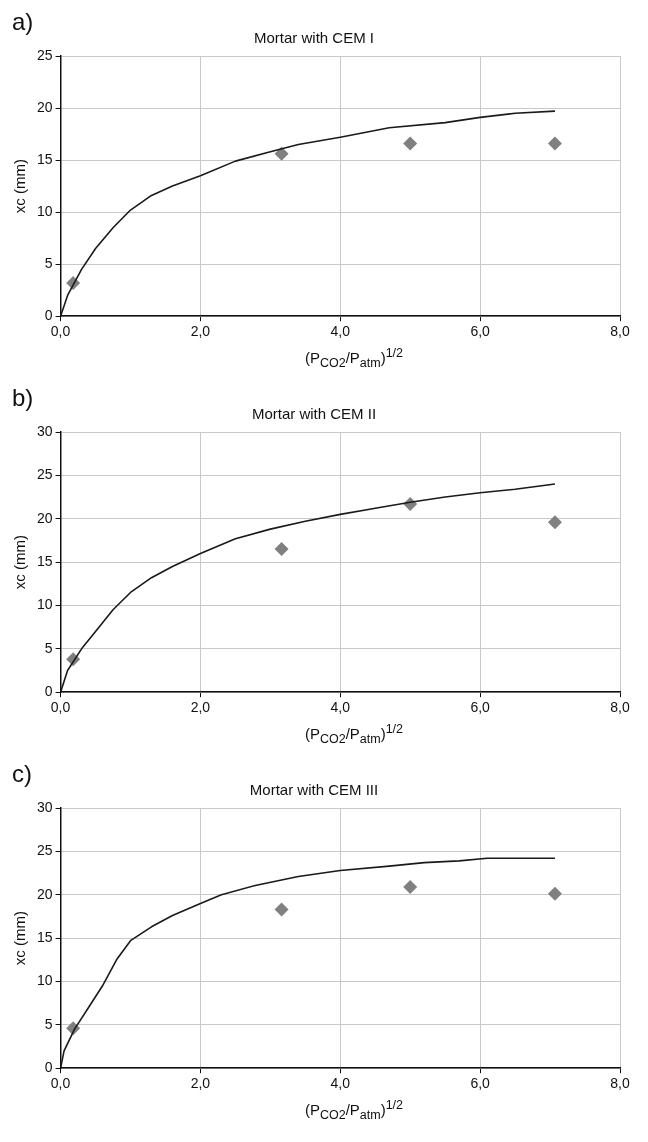  Describe the element at coordinates (22, 774) in the screenshot. I see `text: c)` at that location.